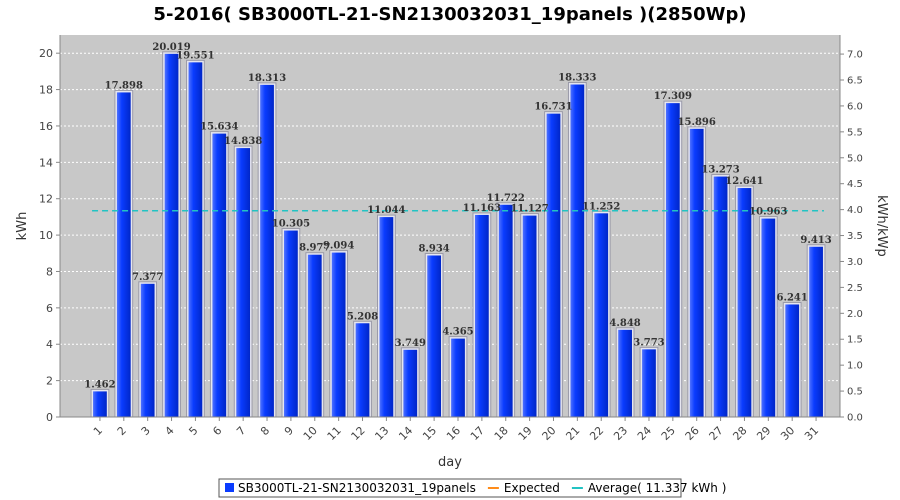  Describe the element at coordinates (811, 433) in the screenshot. I see `x-tick-label: 31` at that location.